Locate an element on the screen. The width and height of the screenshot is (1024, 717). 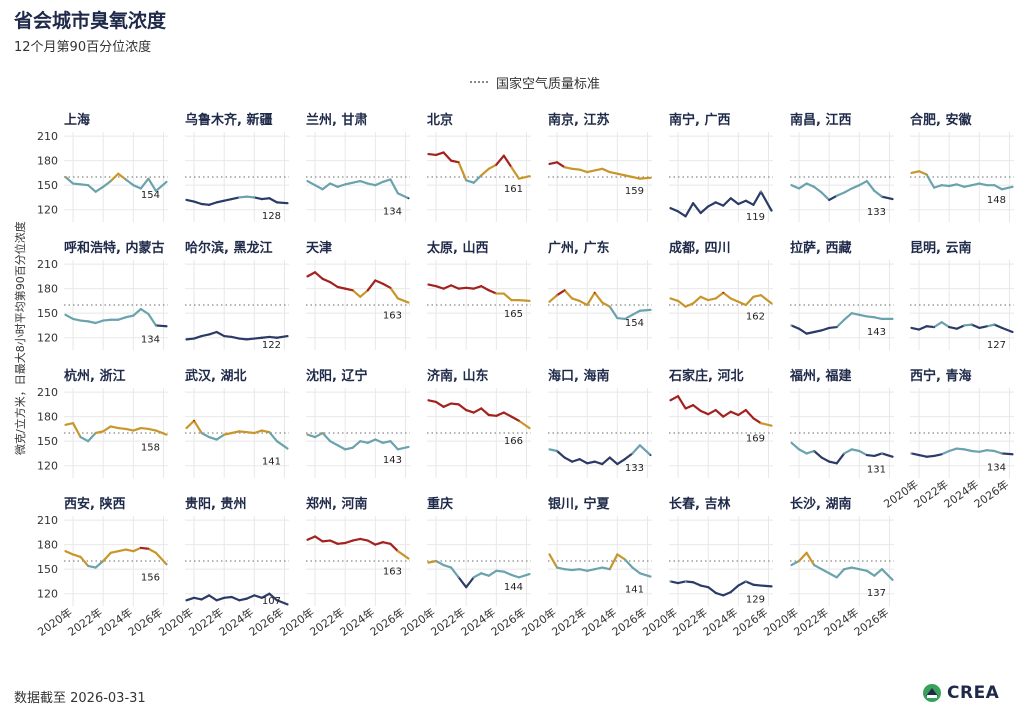
chart-title: 省会城市臭氧浓度 is located at coordinates (90, 21).